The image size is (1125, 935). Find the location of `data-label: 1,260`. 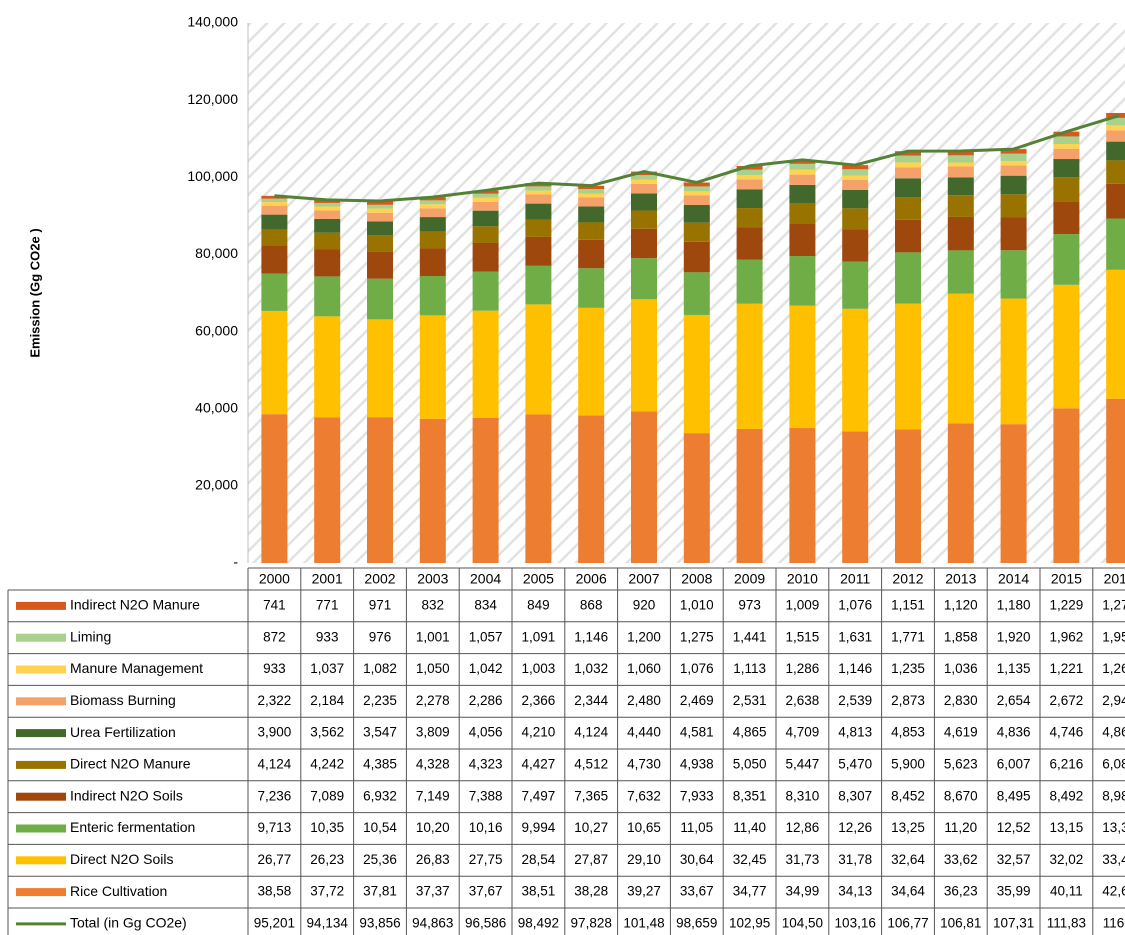

data-label: 1,260 is located at coordinates (1113, 668).